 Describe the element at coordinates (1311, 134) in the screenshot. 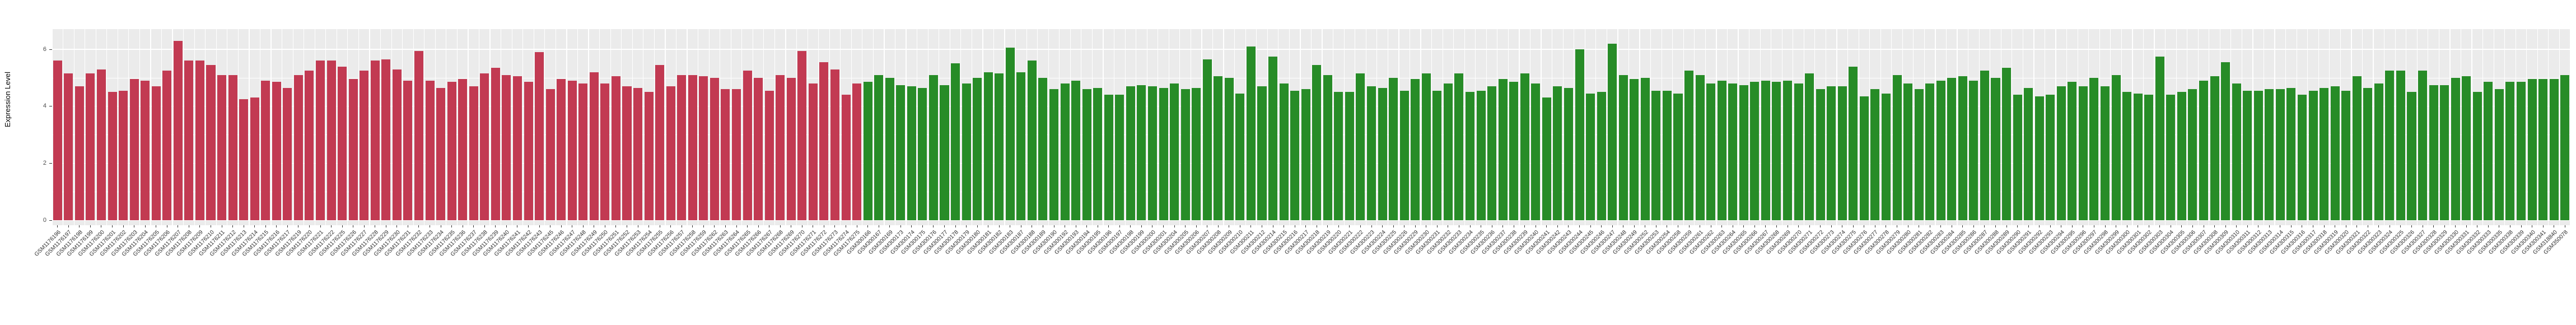

I see `minor-gridline` at that location.